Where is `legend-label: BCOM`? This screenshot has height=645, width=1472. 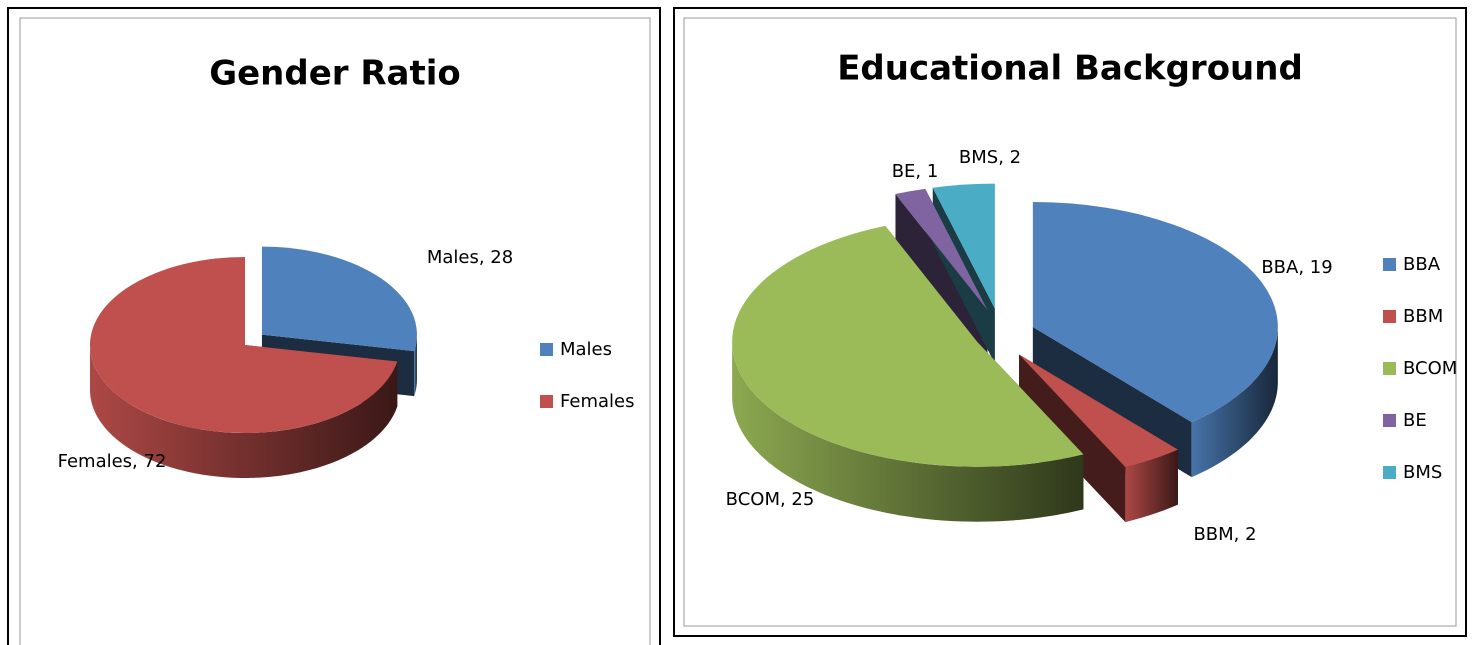
legend-label: BCOM is located at coordinates (1430, 368).